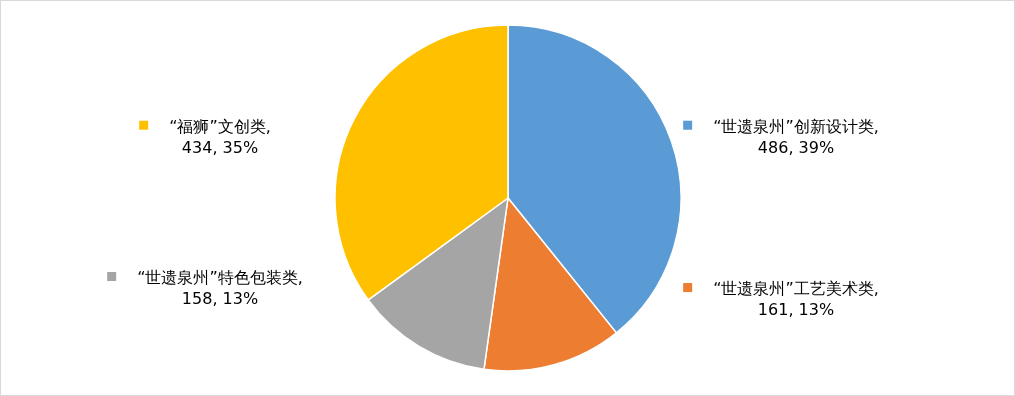 This screenshot has height=396, width=1015. What do you see at coordinates (220, 288) in the screenshot?
I see `legend-label: “世遗泉州”特色包装类, 158, 13%` at bounding box center [220, 288].